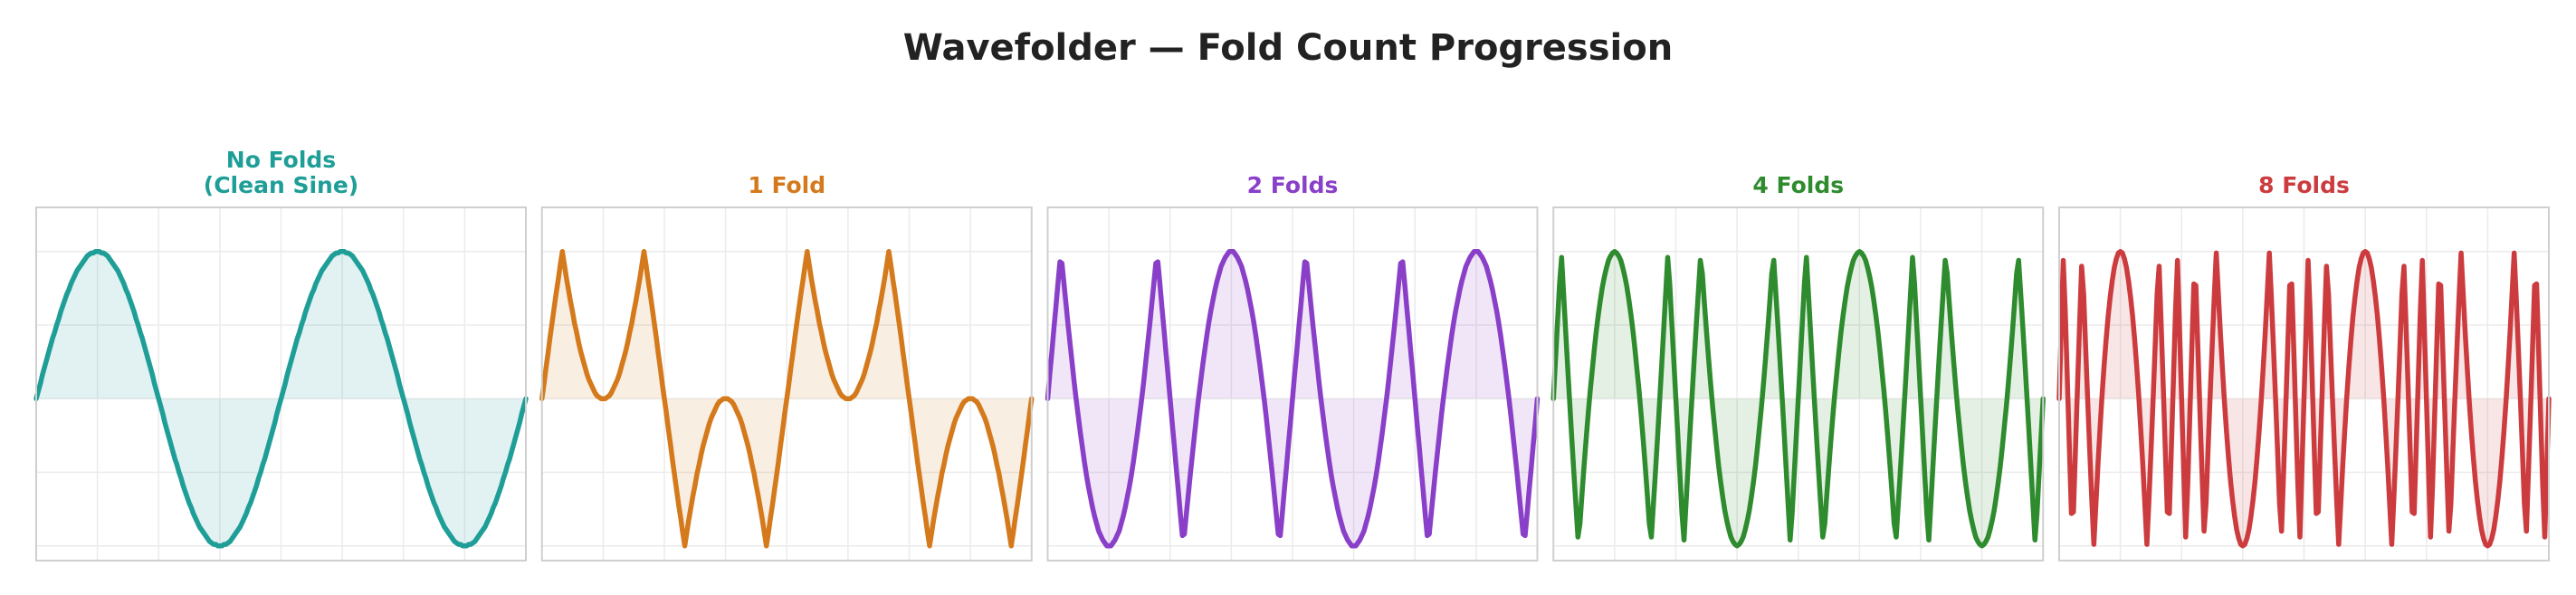  Describe the element at coordinates (1288, 48) in the screenshot. I see `chart-title: Wavefolder — Fold Count Progression` at that location.